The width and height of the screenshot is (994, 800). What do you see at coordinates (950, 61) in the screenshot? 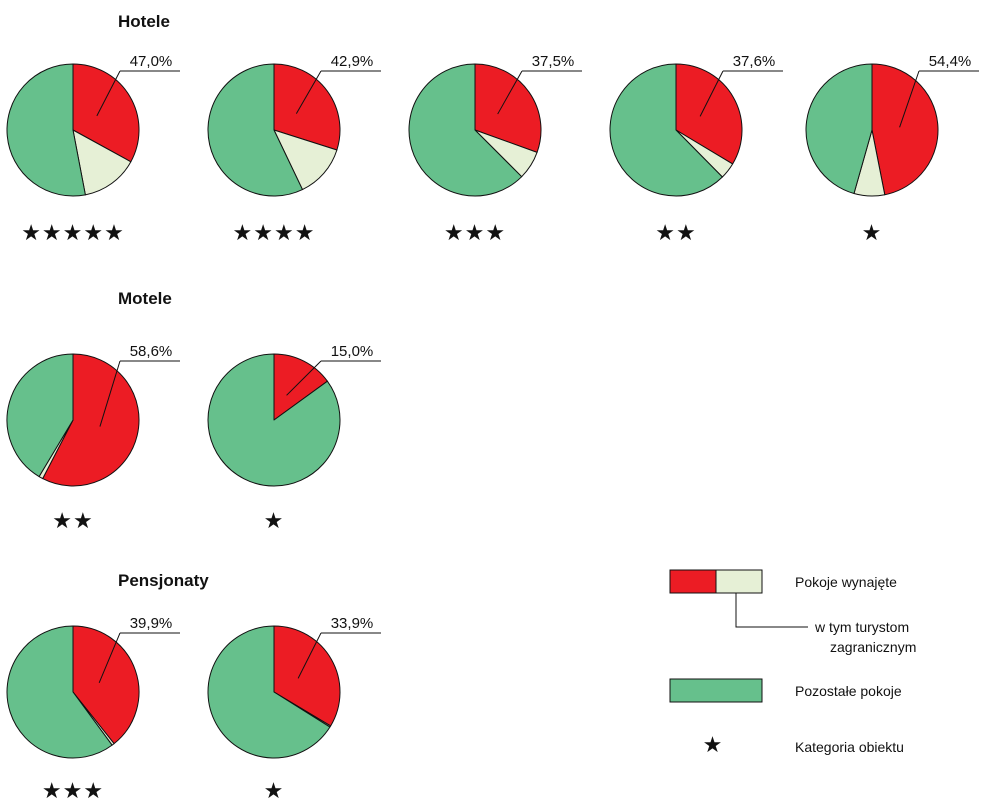
I see `rented-percentage-label: 54,4%` at bounding box center [950, 61].